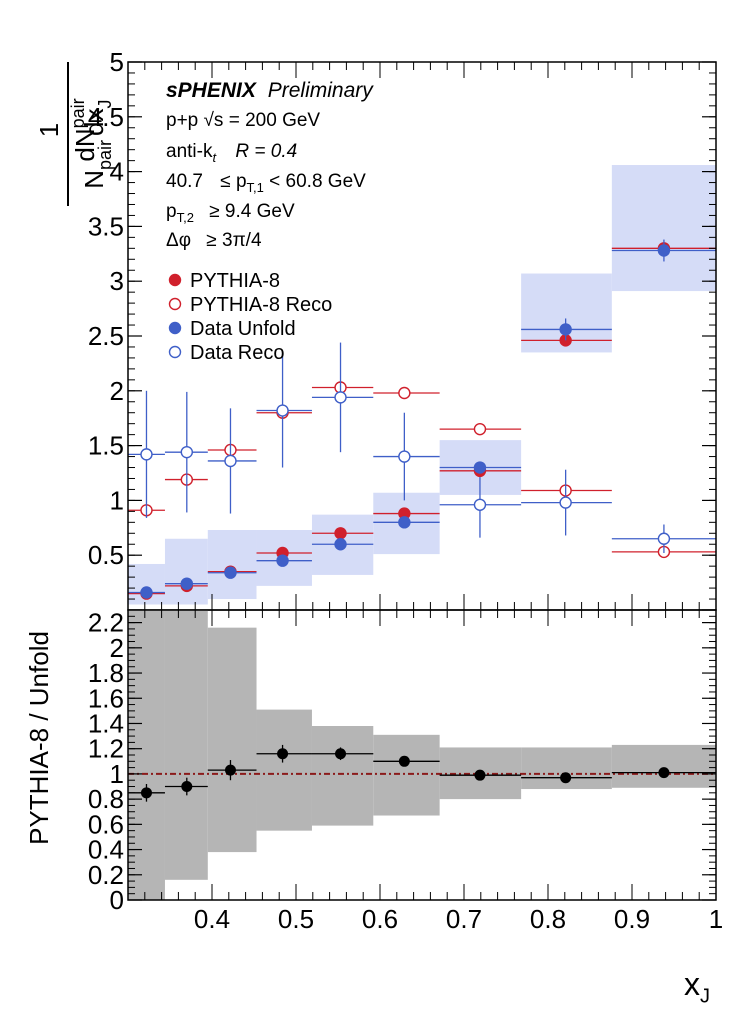 The width and height of the screenshot is (755, 1023). Describe the element at coordinates (237, 353) in the screenshot. I see `legend-label: Data Reco` at that location.